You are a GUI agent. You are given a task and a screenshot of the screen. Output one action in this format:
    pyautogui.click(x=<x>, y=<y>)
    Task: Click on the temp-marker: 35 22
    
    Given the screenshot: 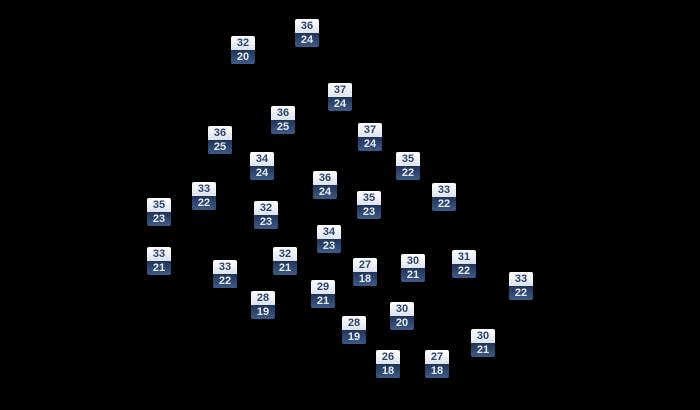 What is the action you would take?
    pyautogui.click(x=408, y=166)
    